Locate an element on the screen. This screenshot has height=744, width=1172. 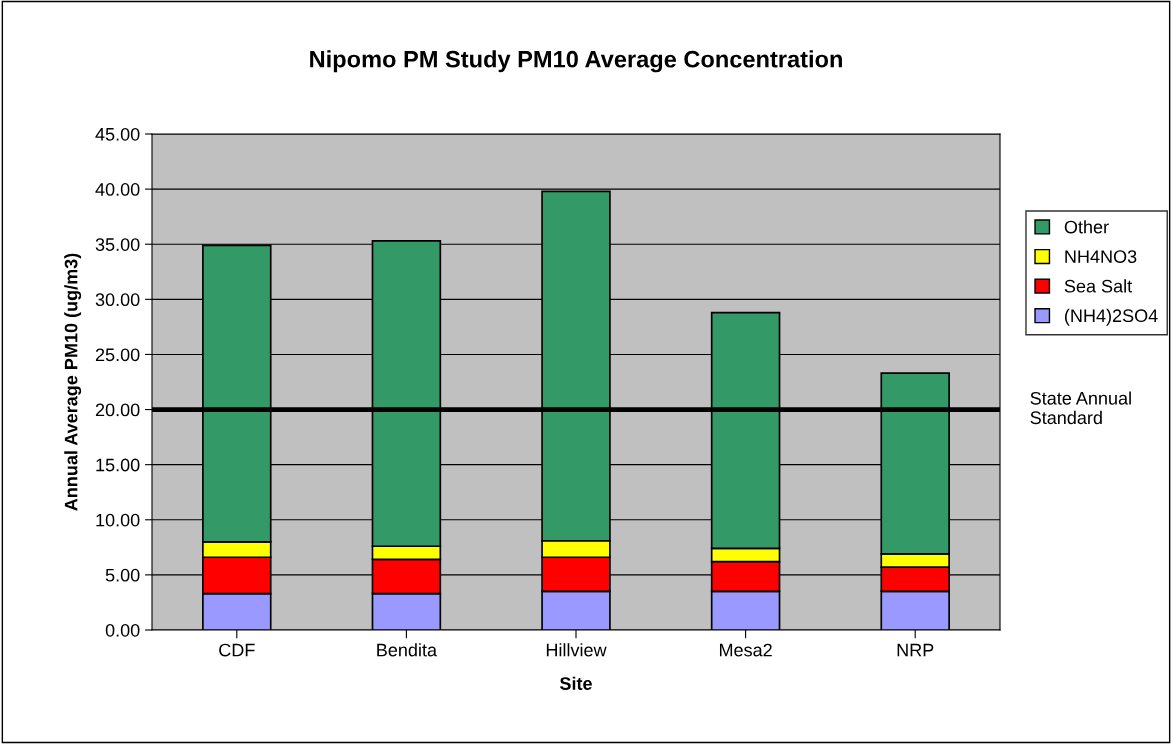
y-tick-label: 15.00 is located at coordinates (118, 465).